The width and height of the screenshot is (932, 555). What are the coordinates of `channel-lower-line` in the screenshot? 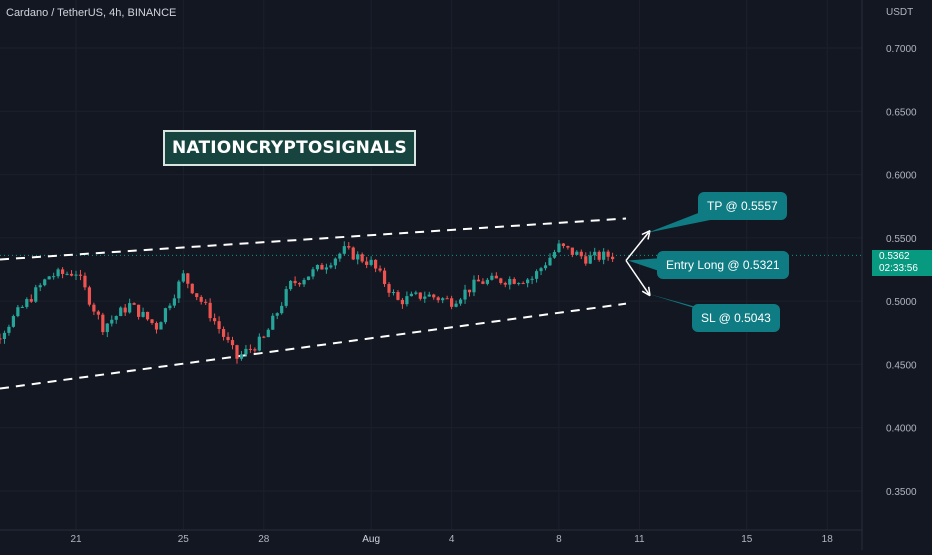 It's located at (313, 346).